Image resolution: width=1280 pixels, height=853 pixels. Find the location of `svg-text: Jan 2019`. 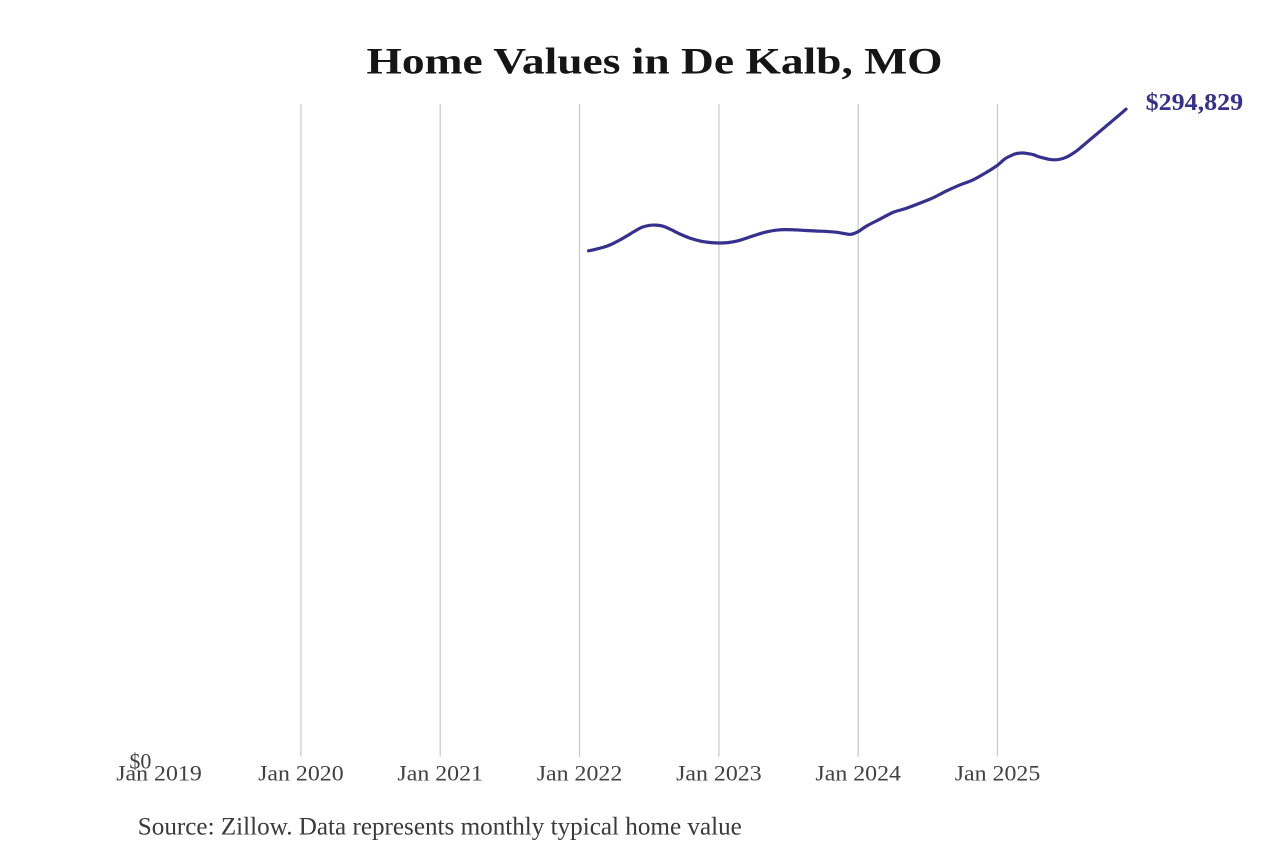

svg-text: Jan 2019 is located at coordinates (159, 773).